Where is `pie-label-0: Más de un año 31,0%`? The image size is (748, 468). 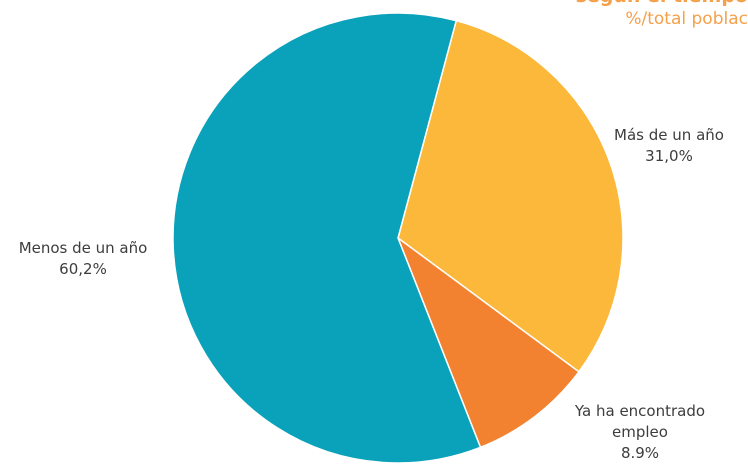
pie-label-0: Más de un año 31,0% is located at coordinates (669, 145).